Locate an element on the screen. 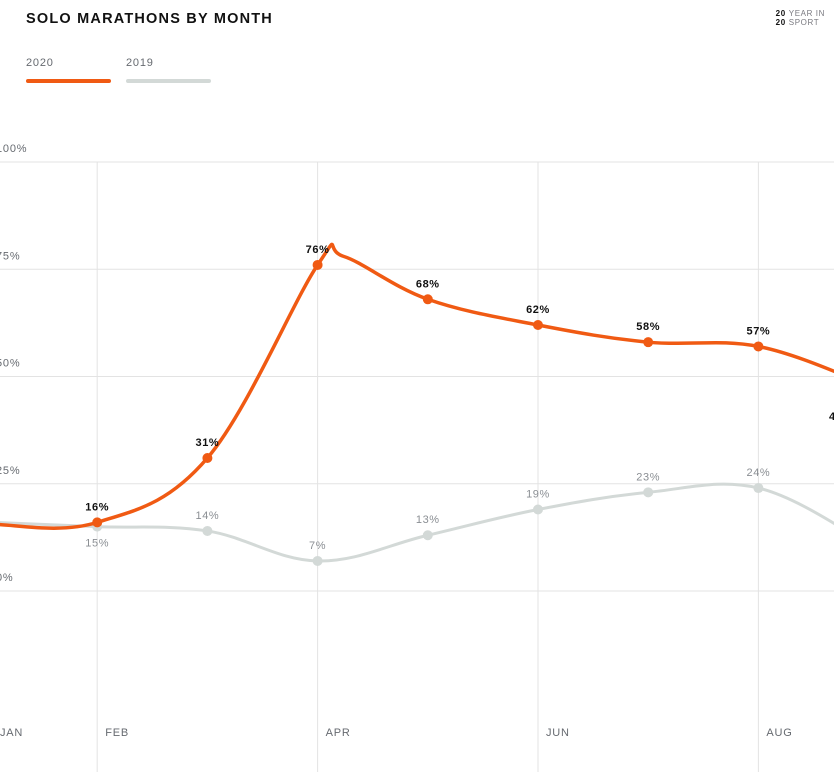 Image resolution: width=834 pixels, height=772 pixels. y-tick-label: 75% is located at coordinates (10, 256).